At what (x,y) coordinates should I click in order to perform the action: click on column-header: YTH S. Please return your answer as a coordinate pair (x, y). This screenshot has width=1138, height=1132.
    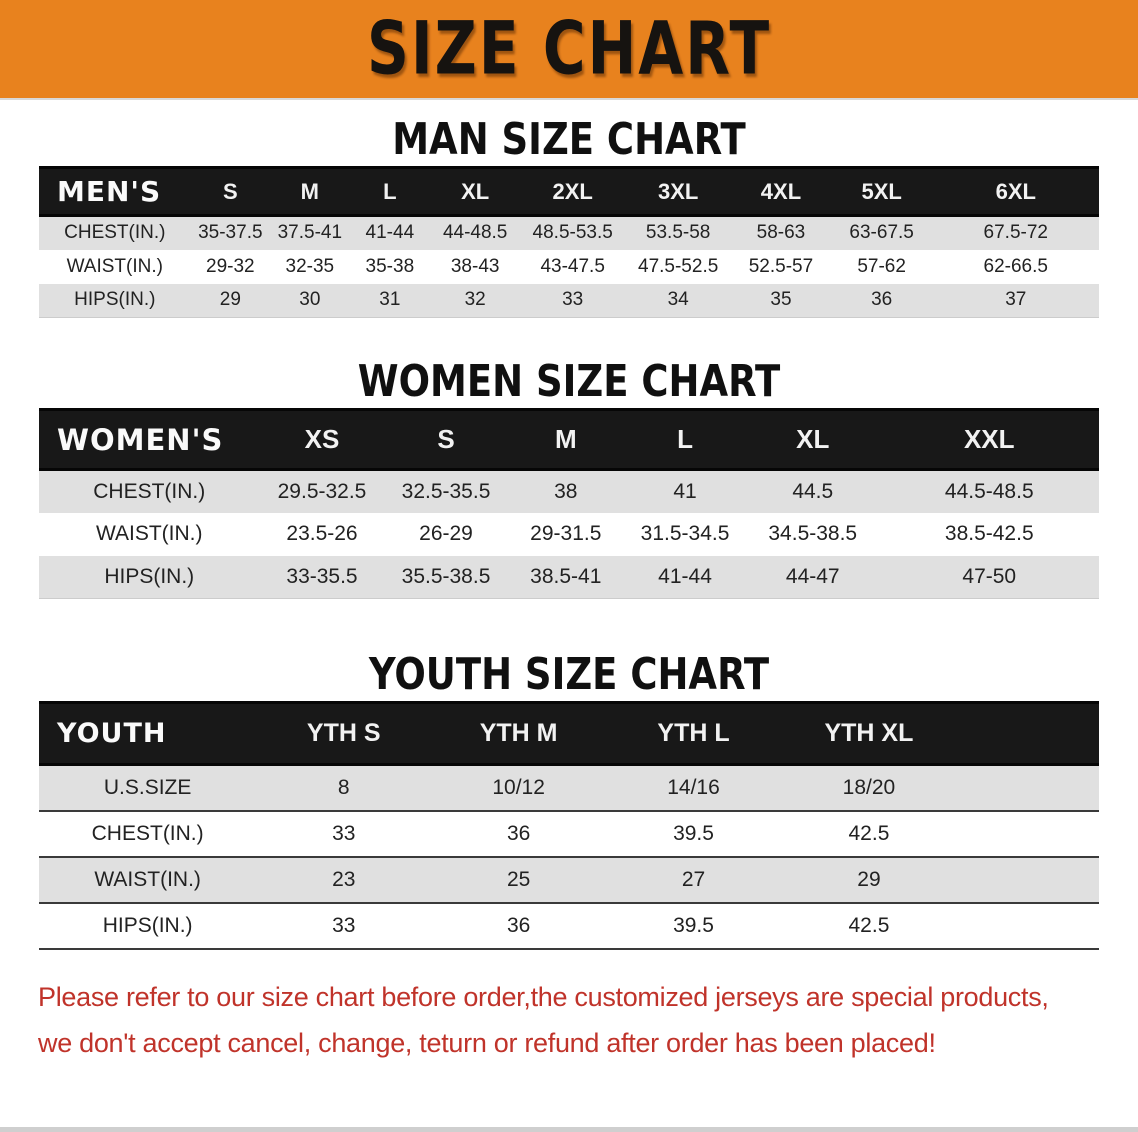
    Looking at the image, I should click on (344, 733).